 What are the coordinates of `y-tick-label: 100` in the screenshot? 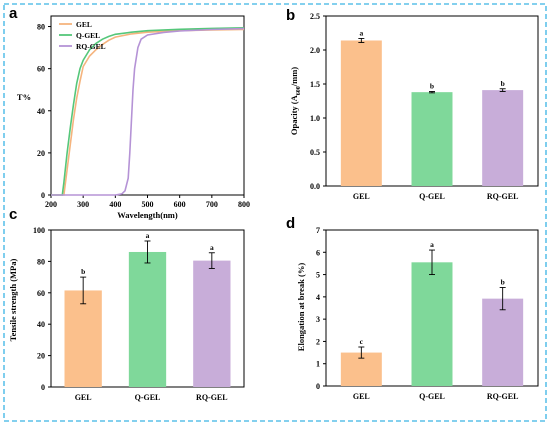 It's located at (39, 230).